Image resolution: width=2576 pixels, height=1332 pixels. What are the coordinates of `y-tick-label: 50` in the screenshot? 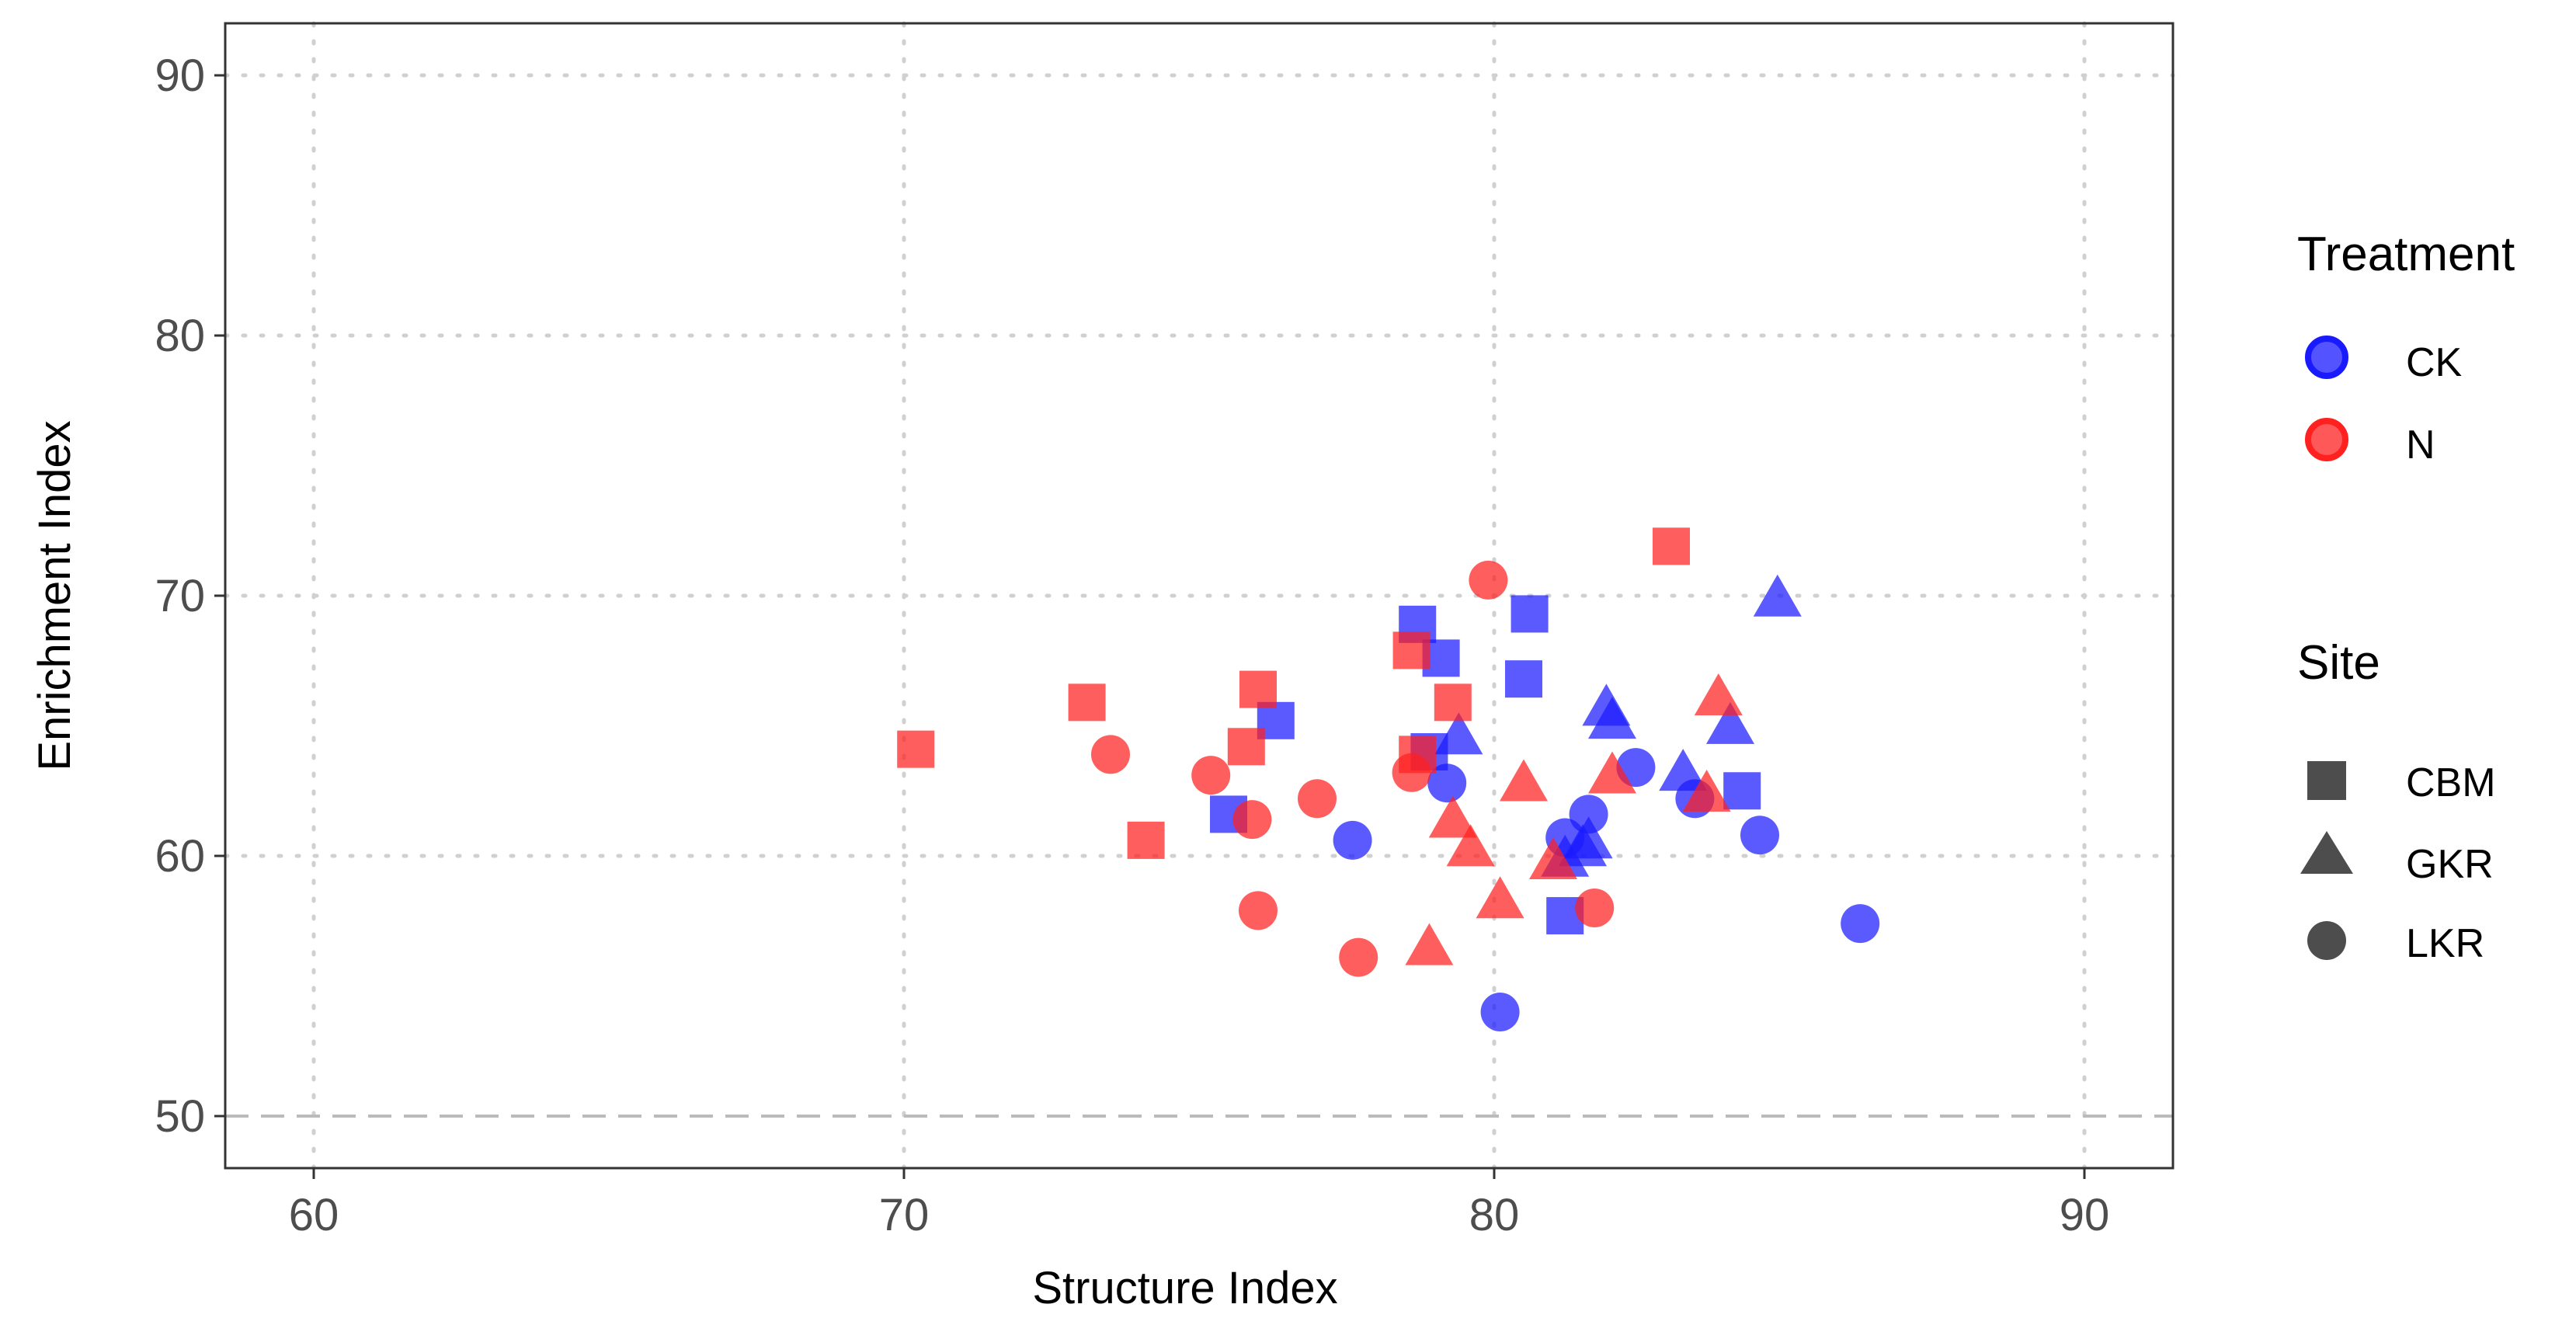 It's located at (180, 1116).